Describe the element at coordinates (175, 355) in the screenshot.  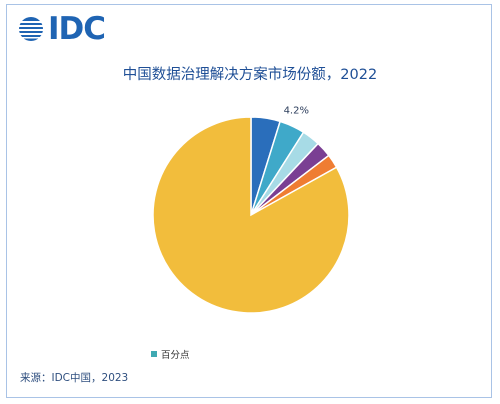
I see `legend-label: 百分点` at that location.